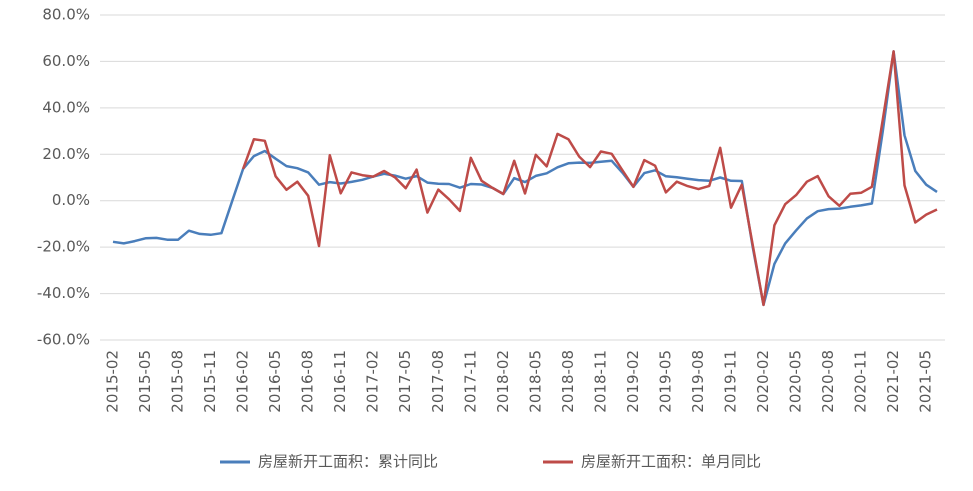 This screenshot has height=491, width=973. I want to click on x-tick-label: 2016-02, so click(243, 381).